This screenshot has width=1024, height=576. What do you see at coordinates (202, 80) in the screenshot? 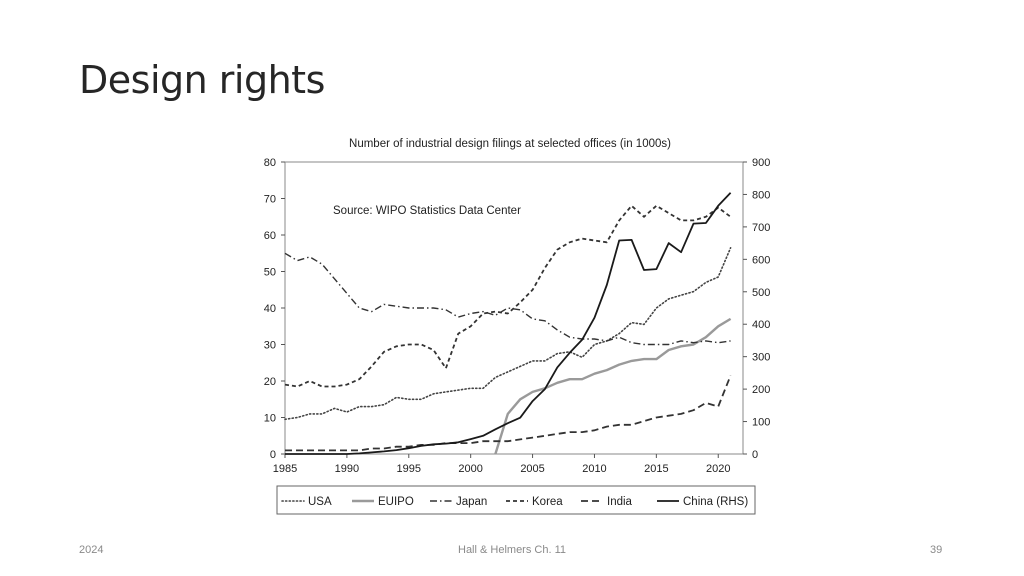
I see `slide-title: Design rights` at bounding box center [202, 80].